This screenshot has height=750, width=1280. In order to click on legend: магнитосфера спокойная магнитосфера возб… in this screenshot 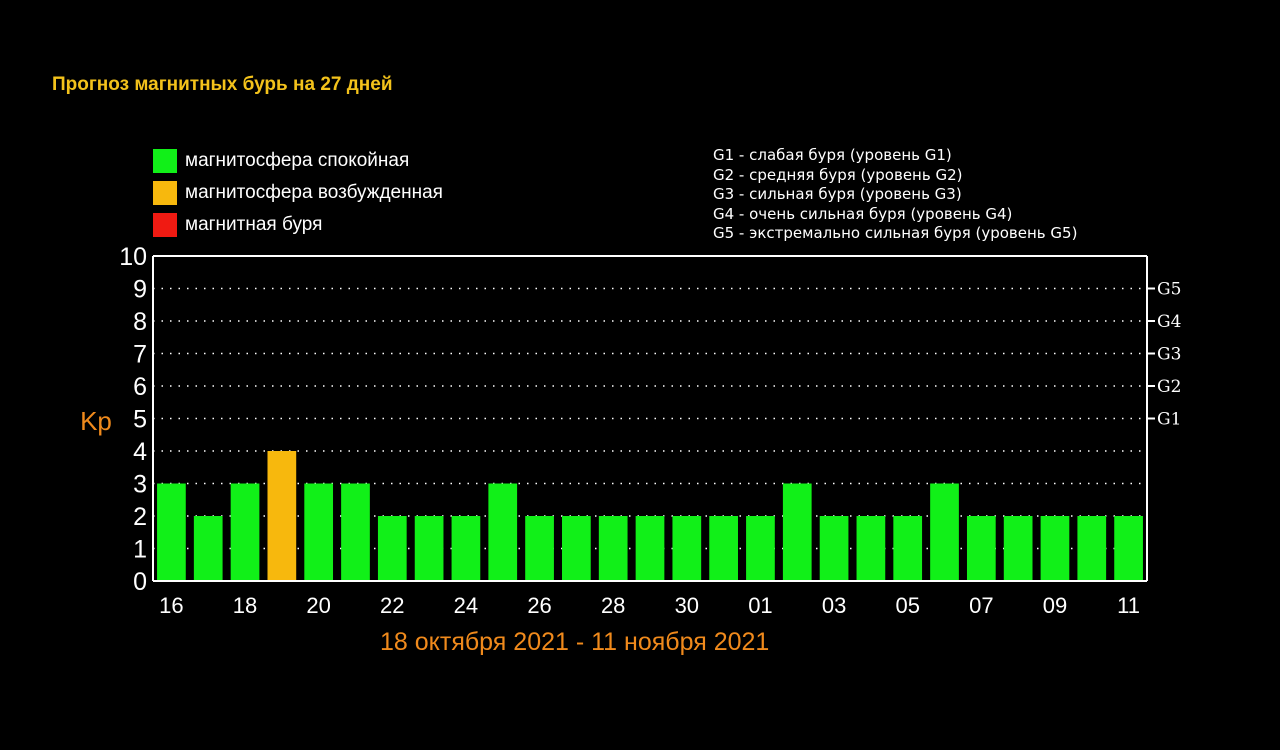, I will do `click(298, 193)`.